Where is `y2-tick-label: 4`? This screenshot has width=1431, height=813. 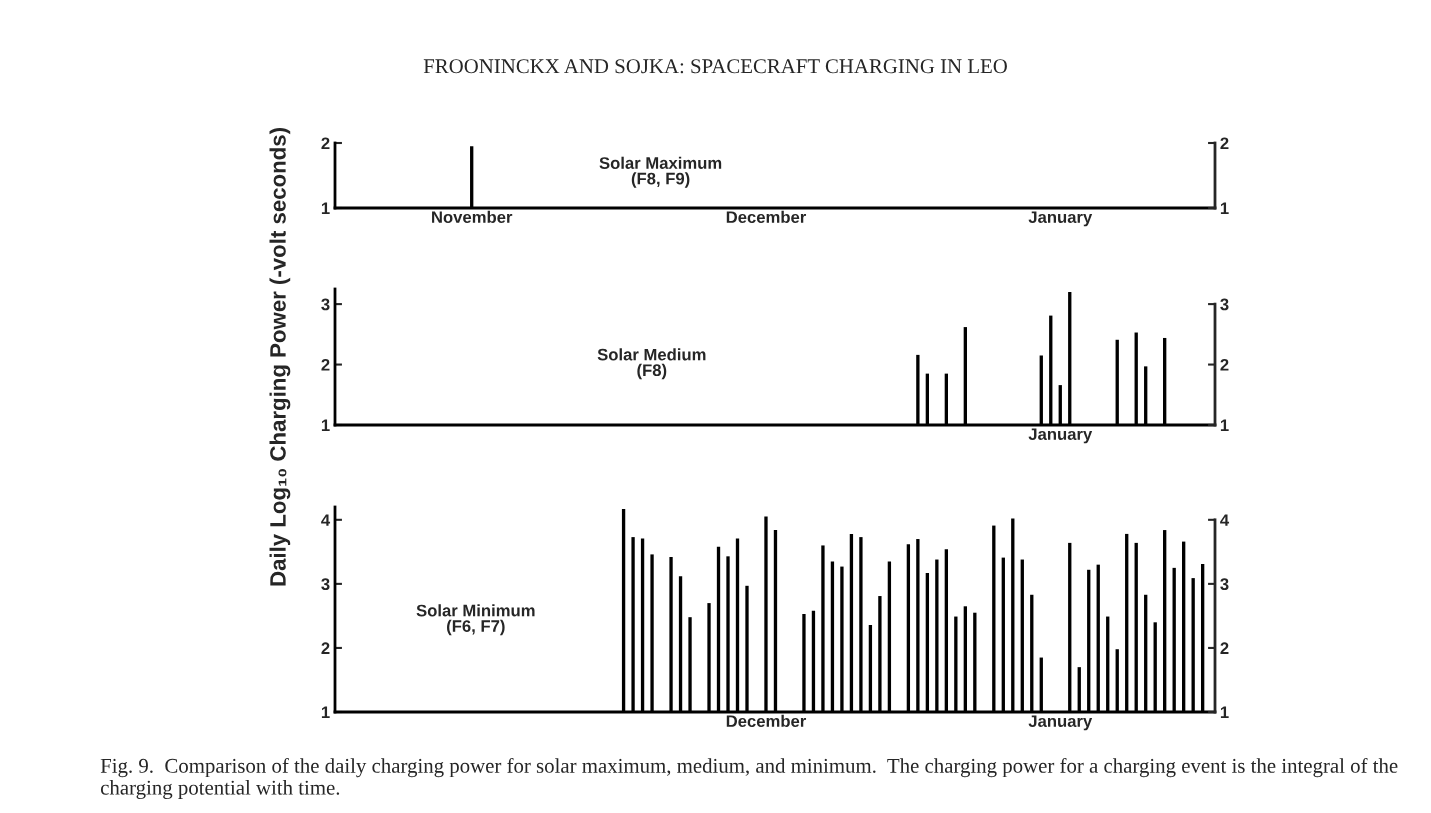
y2-tick-label: 4 is located at coordinates (1225, 520).